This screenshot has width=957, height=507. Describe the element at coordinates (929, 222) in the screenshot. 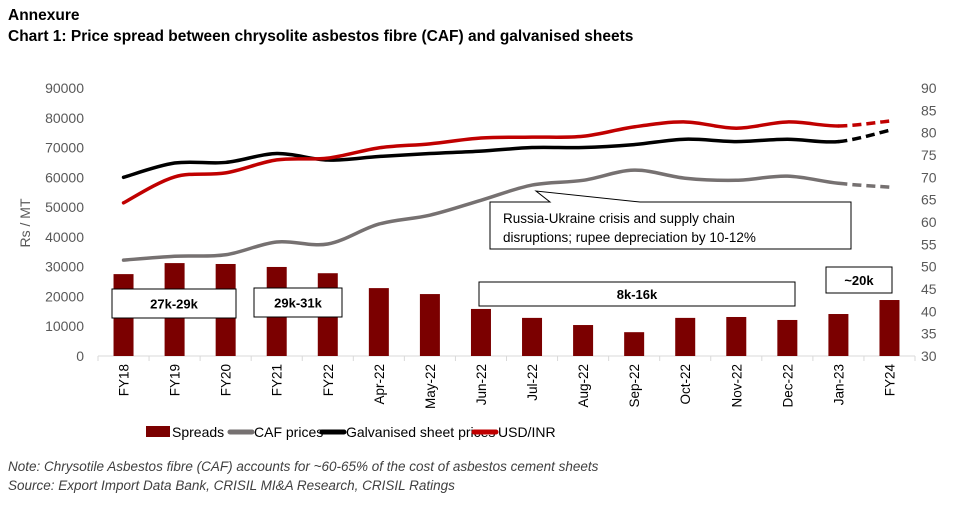

I see `y2-tick-label: 60` at that location.